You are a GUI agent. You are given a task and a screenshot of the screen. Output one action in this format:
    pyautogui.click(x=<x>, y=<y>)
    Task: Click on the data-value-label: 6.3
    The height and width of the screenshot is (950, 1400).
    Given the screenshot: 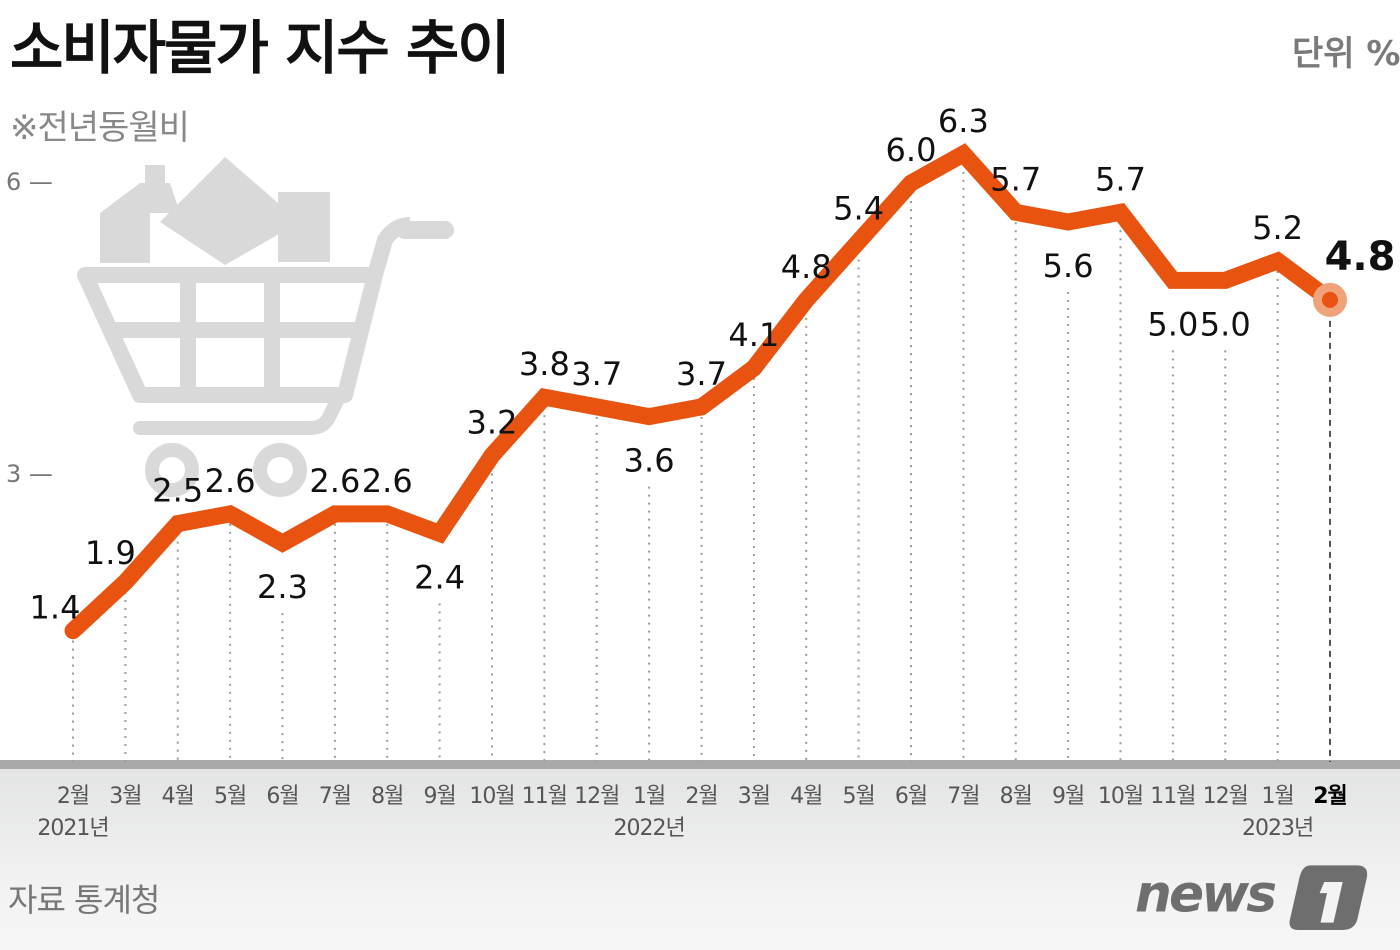 What is the action you would take?
    pyautogui.click(x=963, y=121)
    